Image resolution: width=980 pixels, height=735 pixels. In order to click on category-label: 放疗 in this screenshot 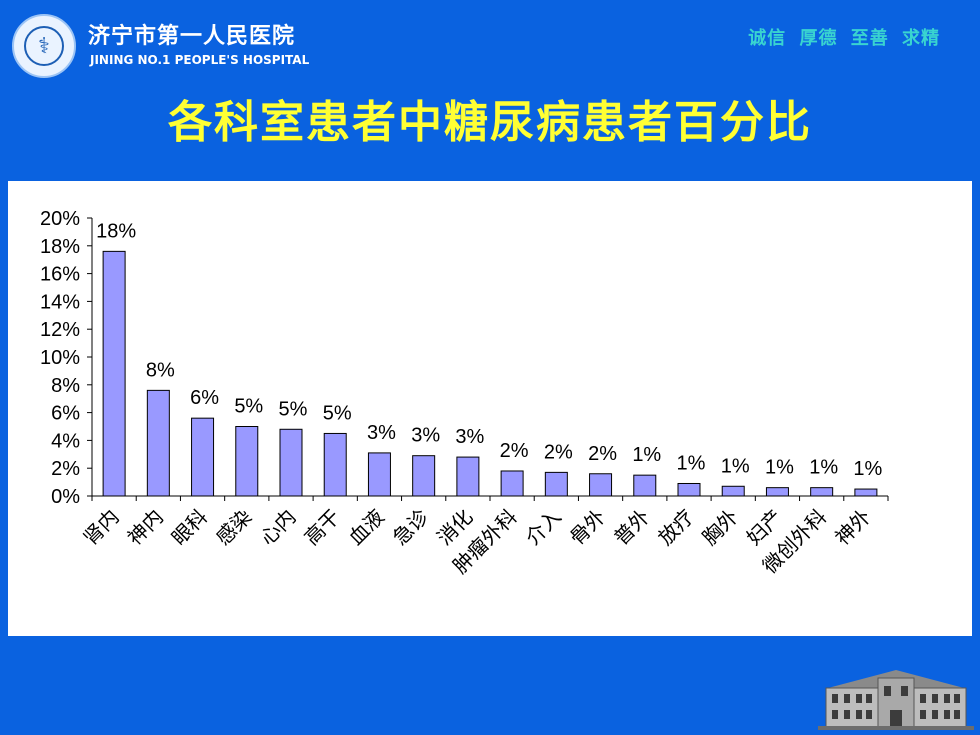, I will do `click(675, 527)`.